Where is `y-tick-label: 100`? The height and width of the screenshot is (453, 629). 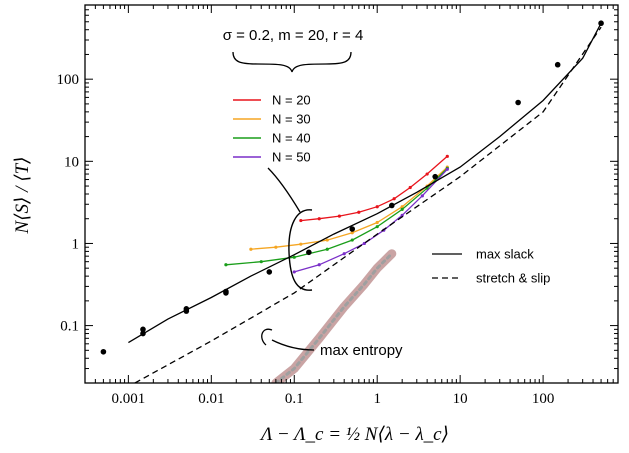
y-tick-label: 100 is located at coordinates (68, 80).